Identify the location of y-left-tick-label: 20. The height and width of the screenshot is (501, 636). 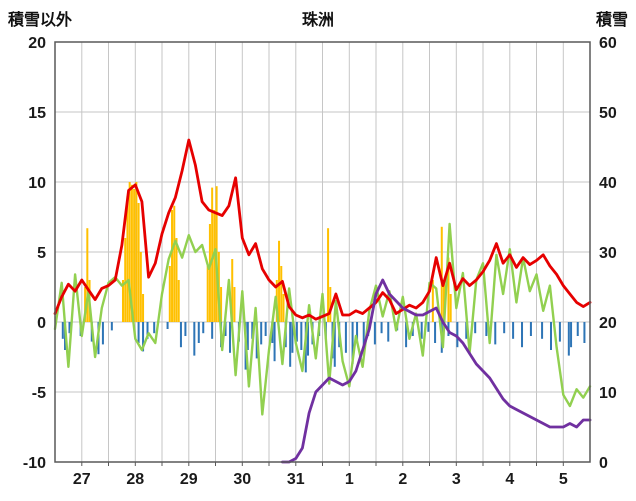
(37, 43).